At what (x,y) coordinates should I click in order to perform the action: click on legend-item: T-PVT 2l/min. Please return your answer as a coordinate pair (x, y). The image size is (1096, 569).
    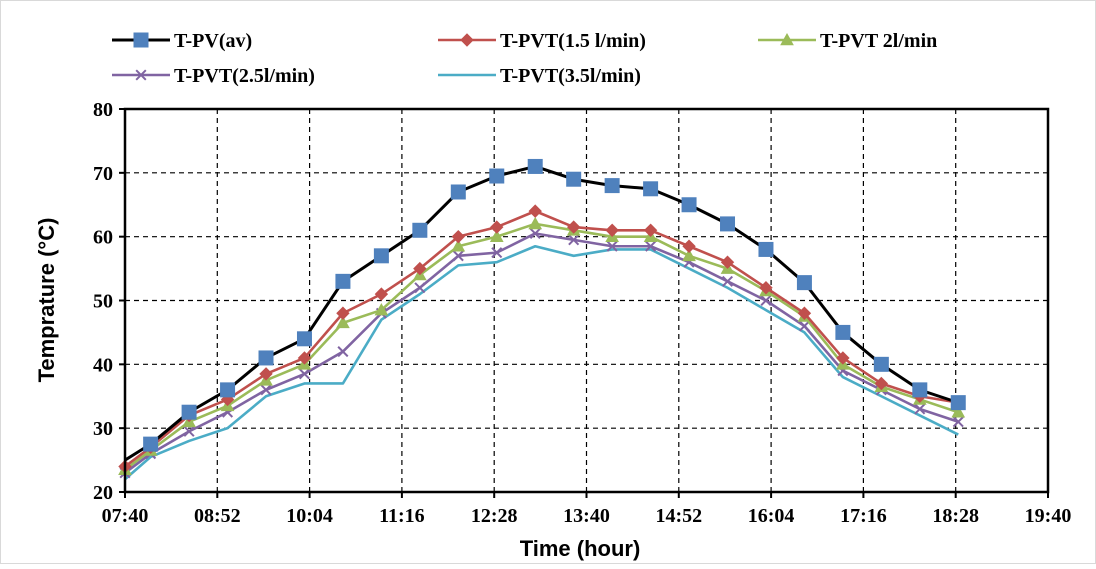
    Looking at the image, I should click on (847, 41).